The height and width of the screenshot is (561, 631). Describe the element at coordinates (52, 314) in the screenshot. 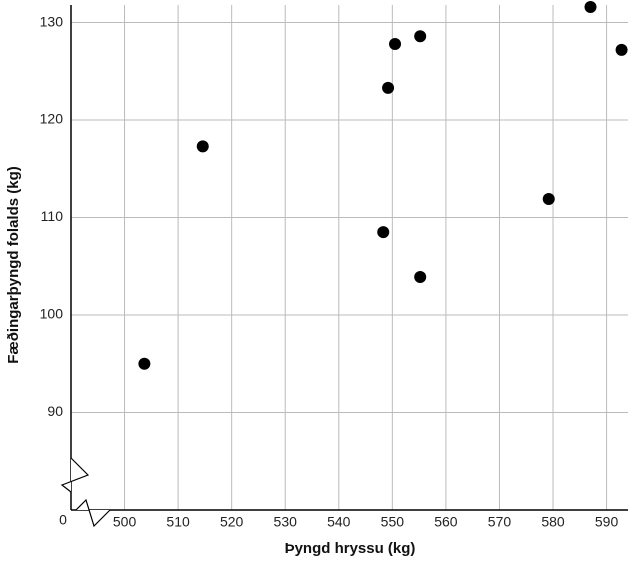

I see `y-tick-label: 100` at that location.